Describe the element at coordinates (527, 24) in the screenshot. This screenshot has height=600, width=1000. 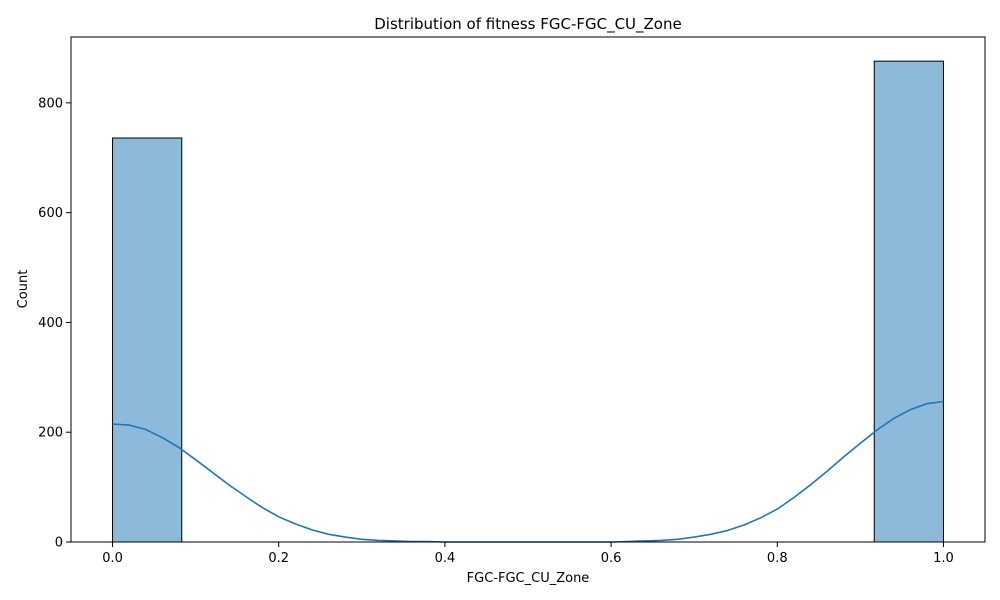
I see `chart-title: Distribution of fitness FGC-FGC_CU_Zone` at that location.